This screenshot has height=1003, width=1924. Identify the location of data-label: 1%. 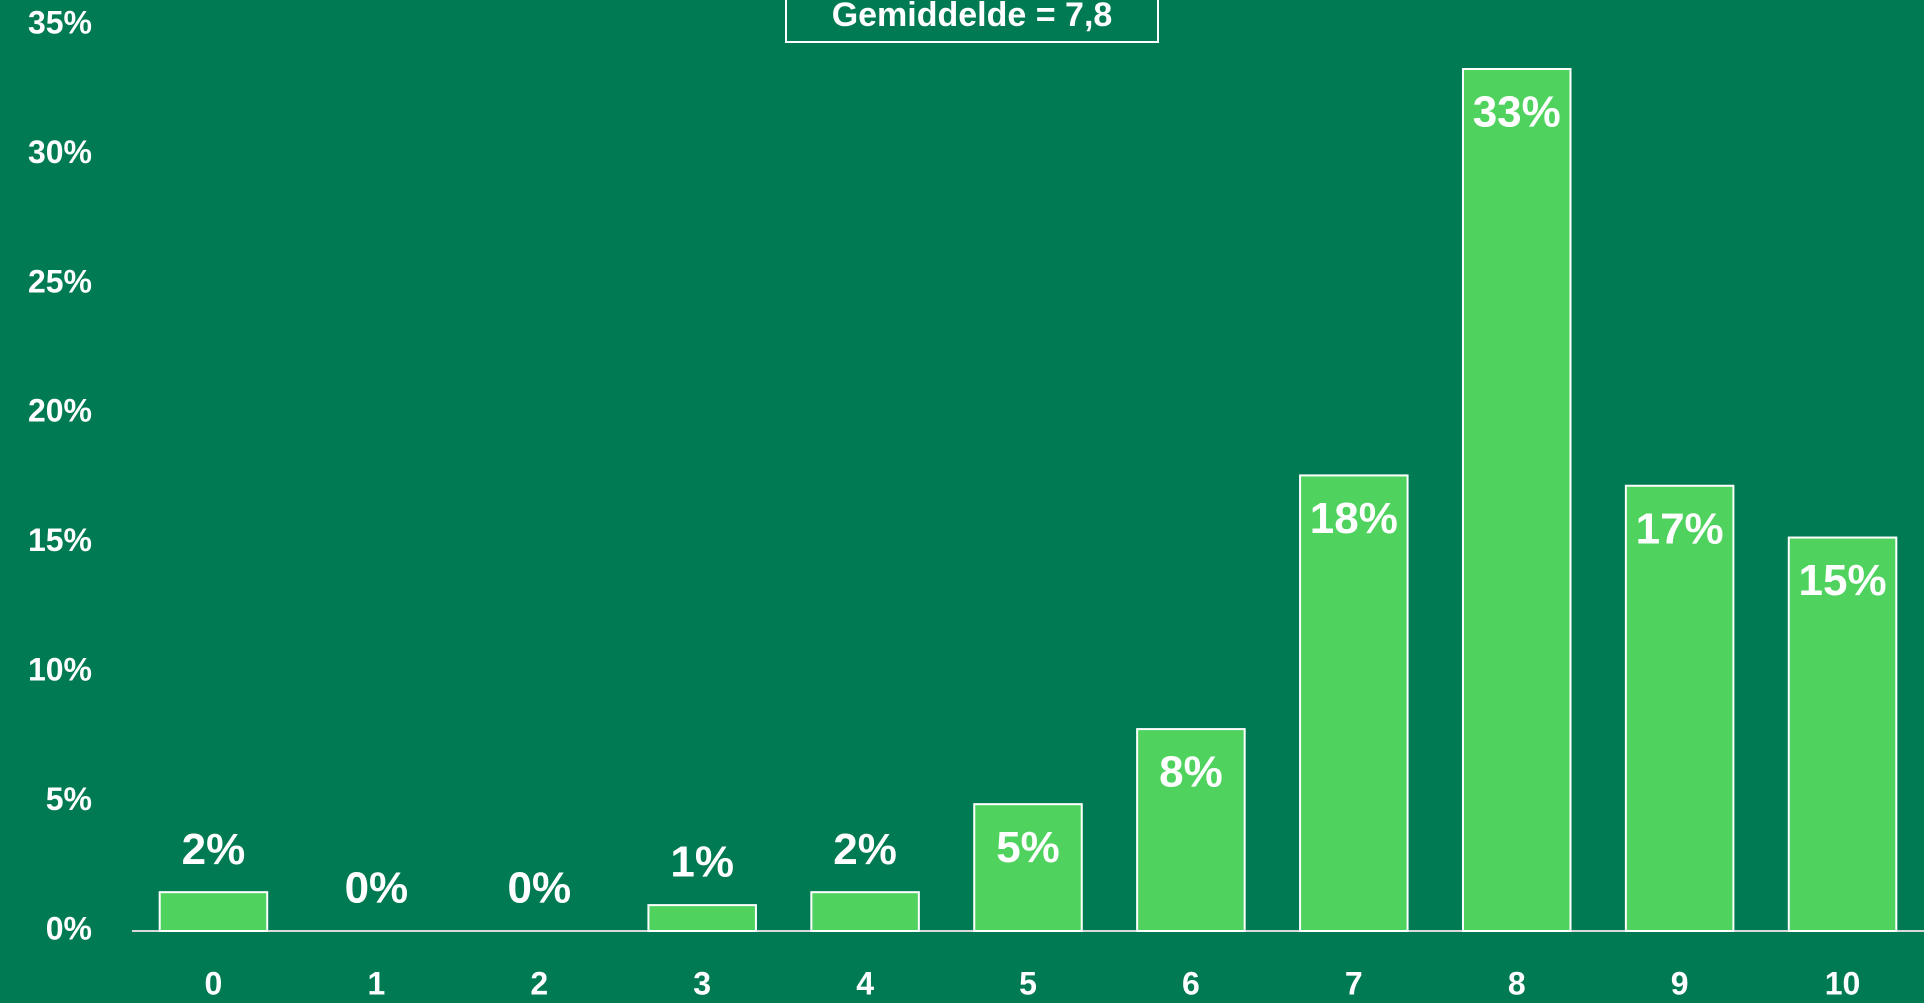
(702, 862).